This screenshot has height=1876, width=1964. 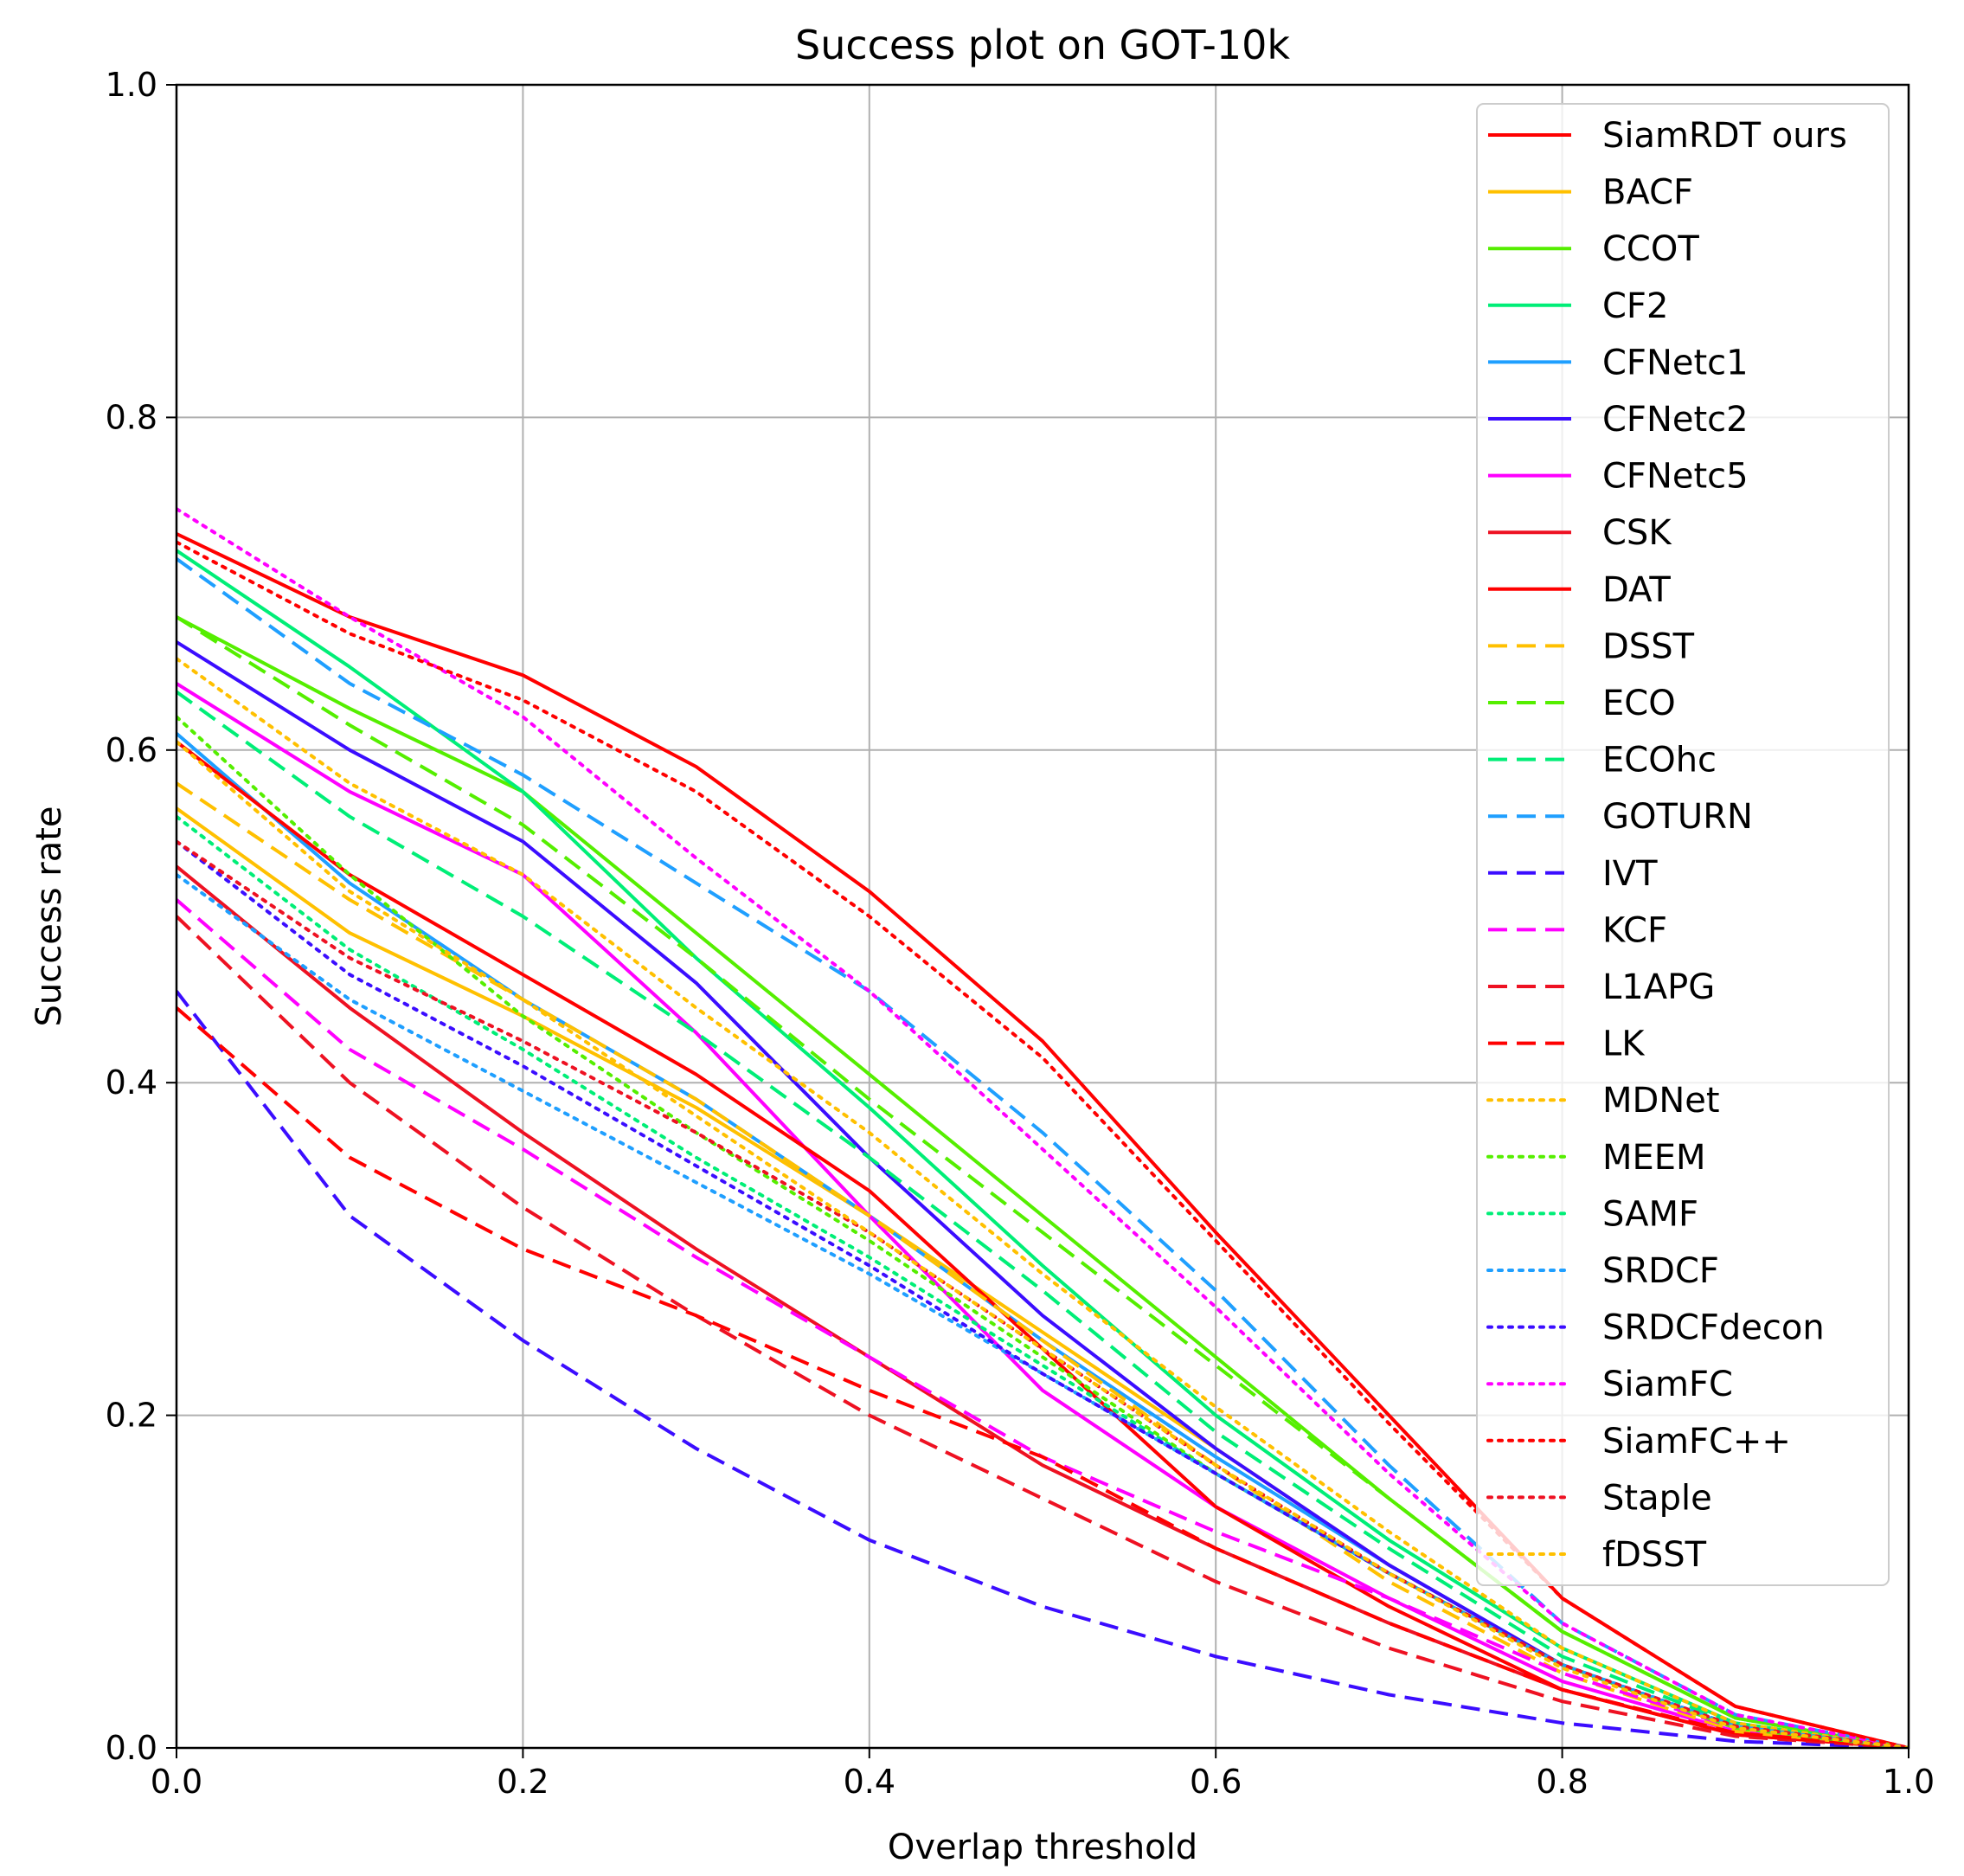 I want to click on legend-label: ECOhc, so click(x=1659, y=761).